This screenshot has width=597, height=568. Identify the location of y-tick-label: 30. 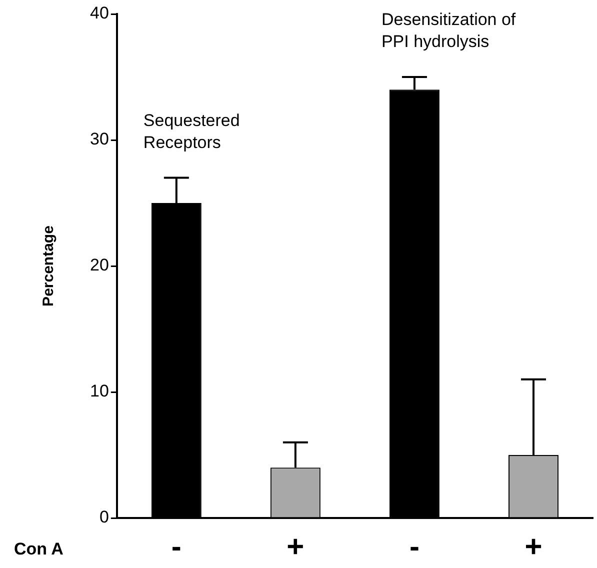
(99, 139).